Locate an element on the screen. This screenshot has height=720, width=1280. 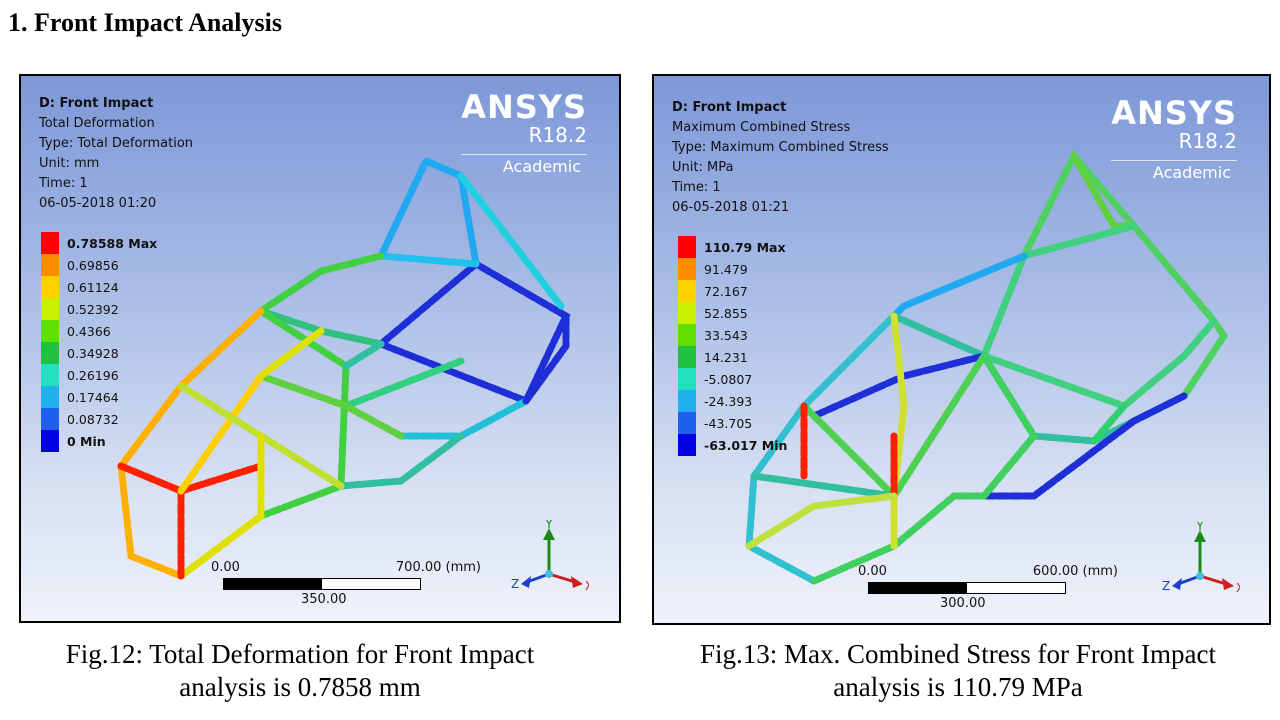
info-date: 06-05-2018 01:20 is located at coordinates (98, 203).